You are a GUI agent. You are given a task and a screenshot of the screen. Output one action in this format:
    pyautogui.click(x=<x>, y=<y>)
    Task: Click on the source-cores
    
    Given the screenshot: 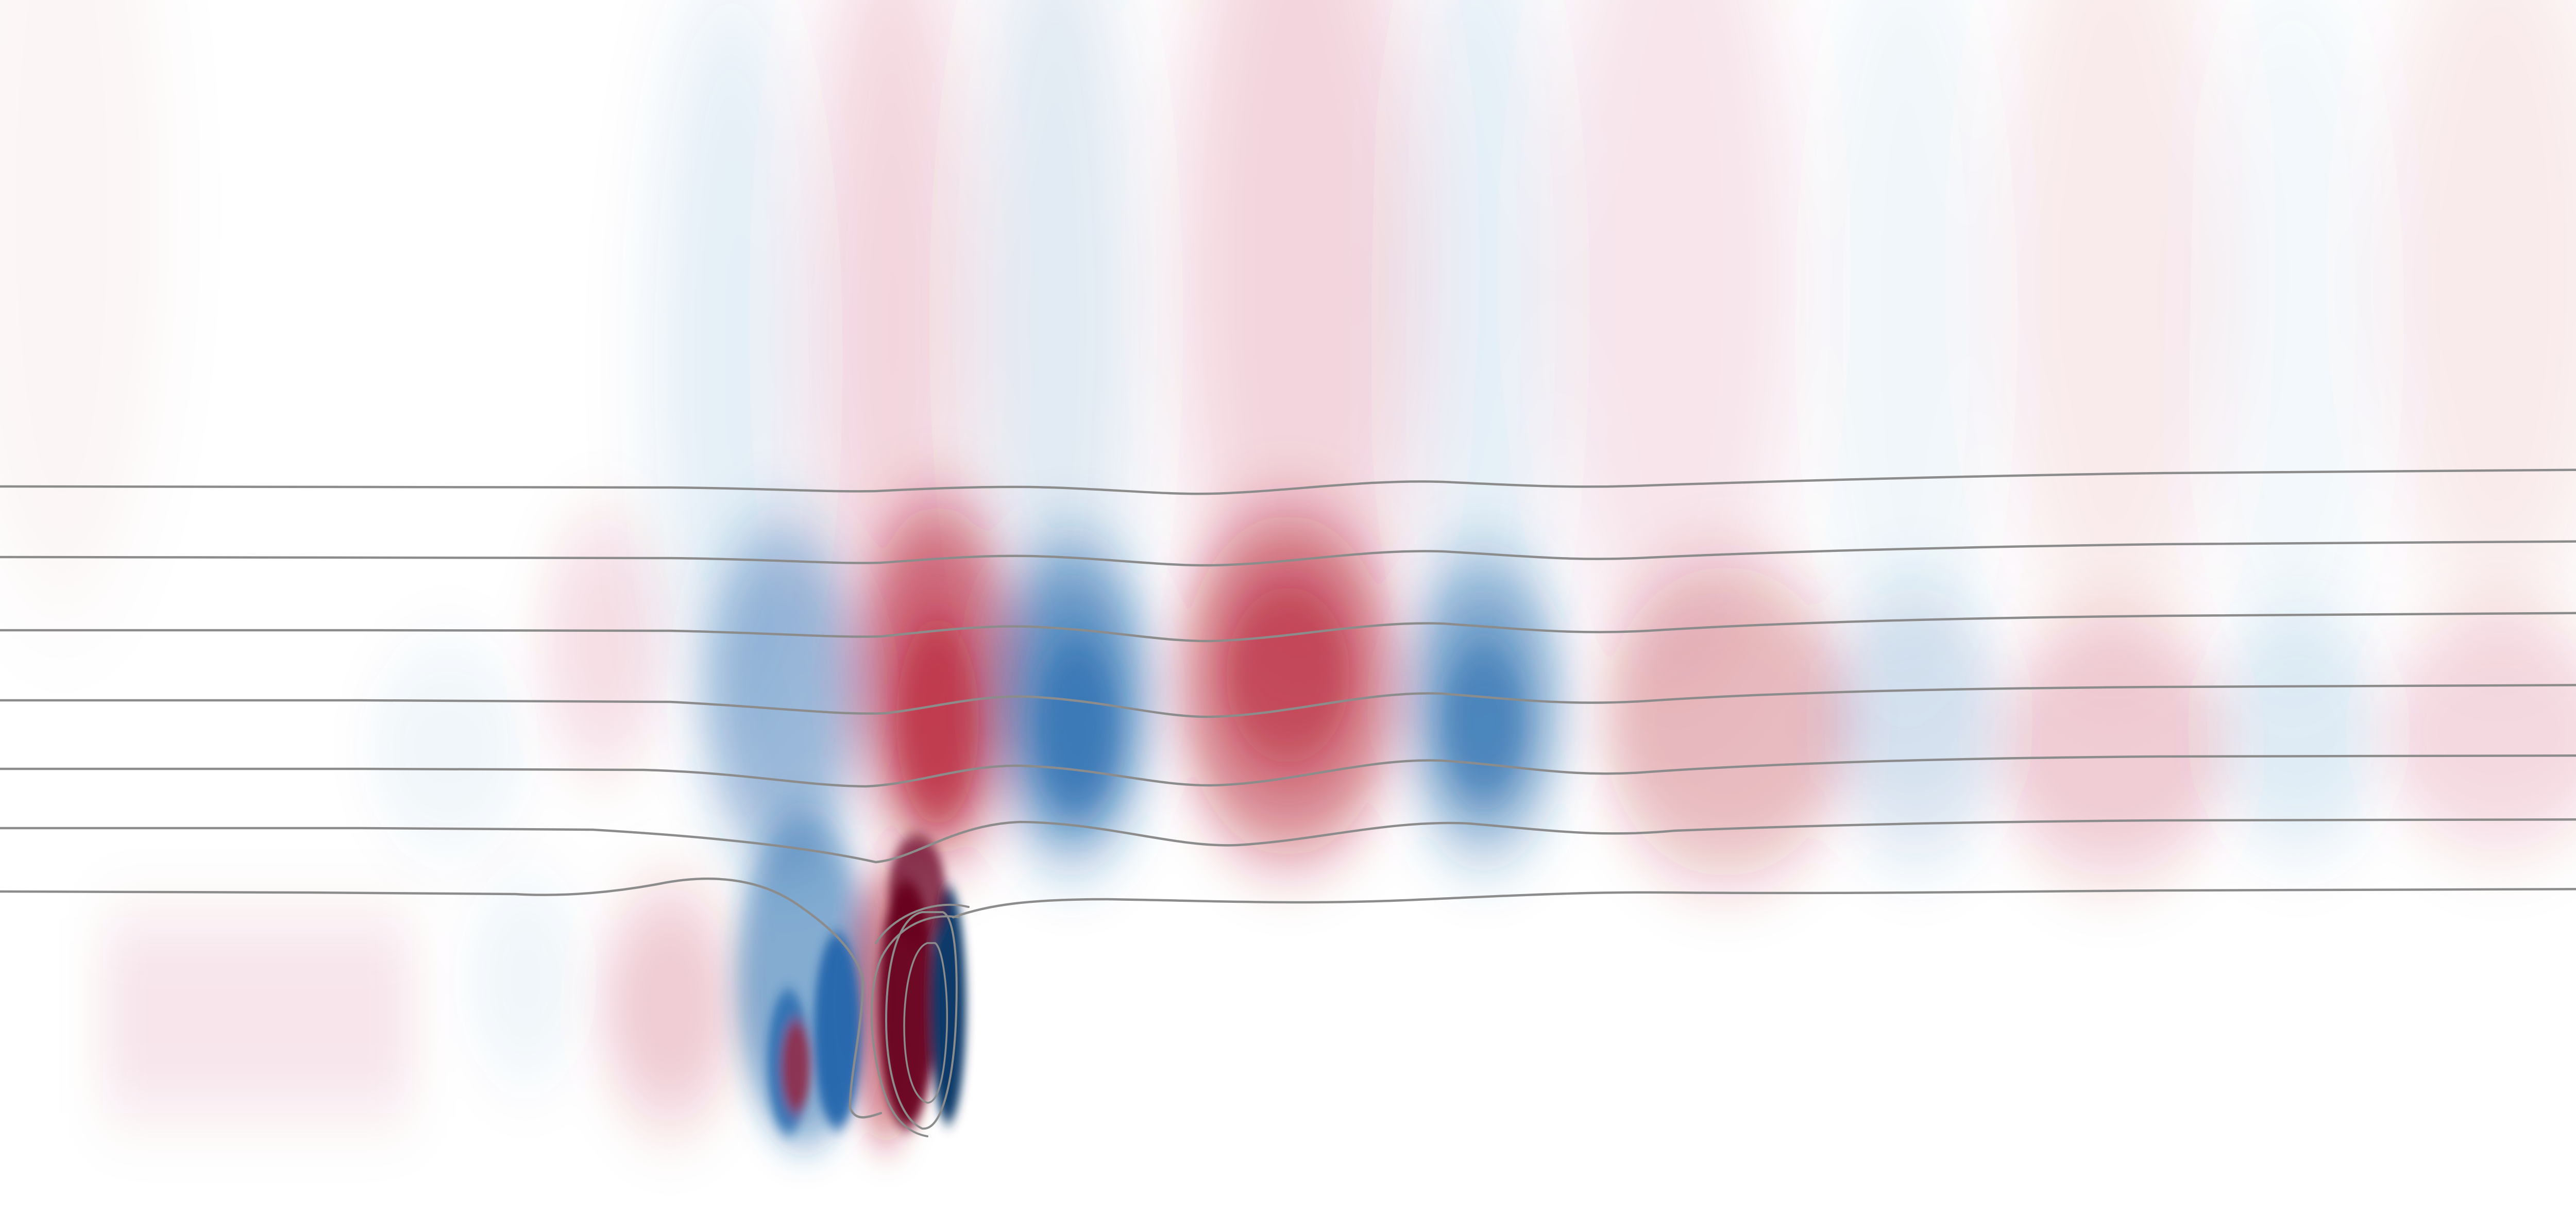 What is the action you would take?
    pyautogui.click(x=867, y=985)
    